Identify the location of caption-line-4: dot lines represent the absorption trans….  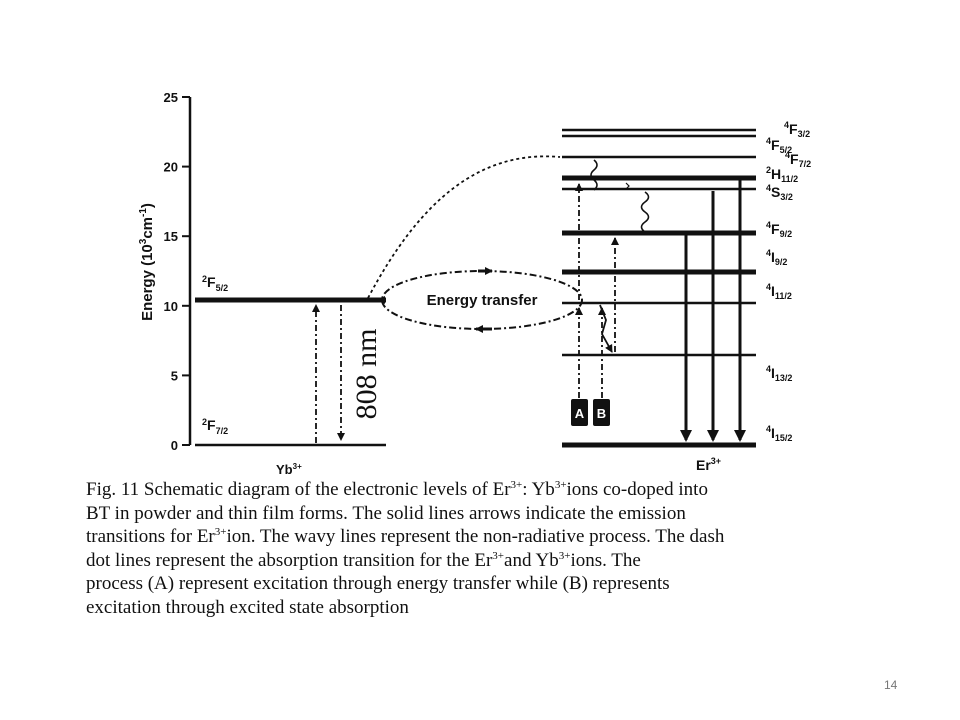
(363, 560).